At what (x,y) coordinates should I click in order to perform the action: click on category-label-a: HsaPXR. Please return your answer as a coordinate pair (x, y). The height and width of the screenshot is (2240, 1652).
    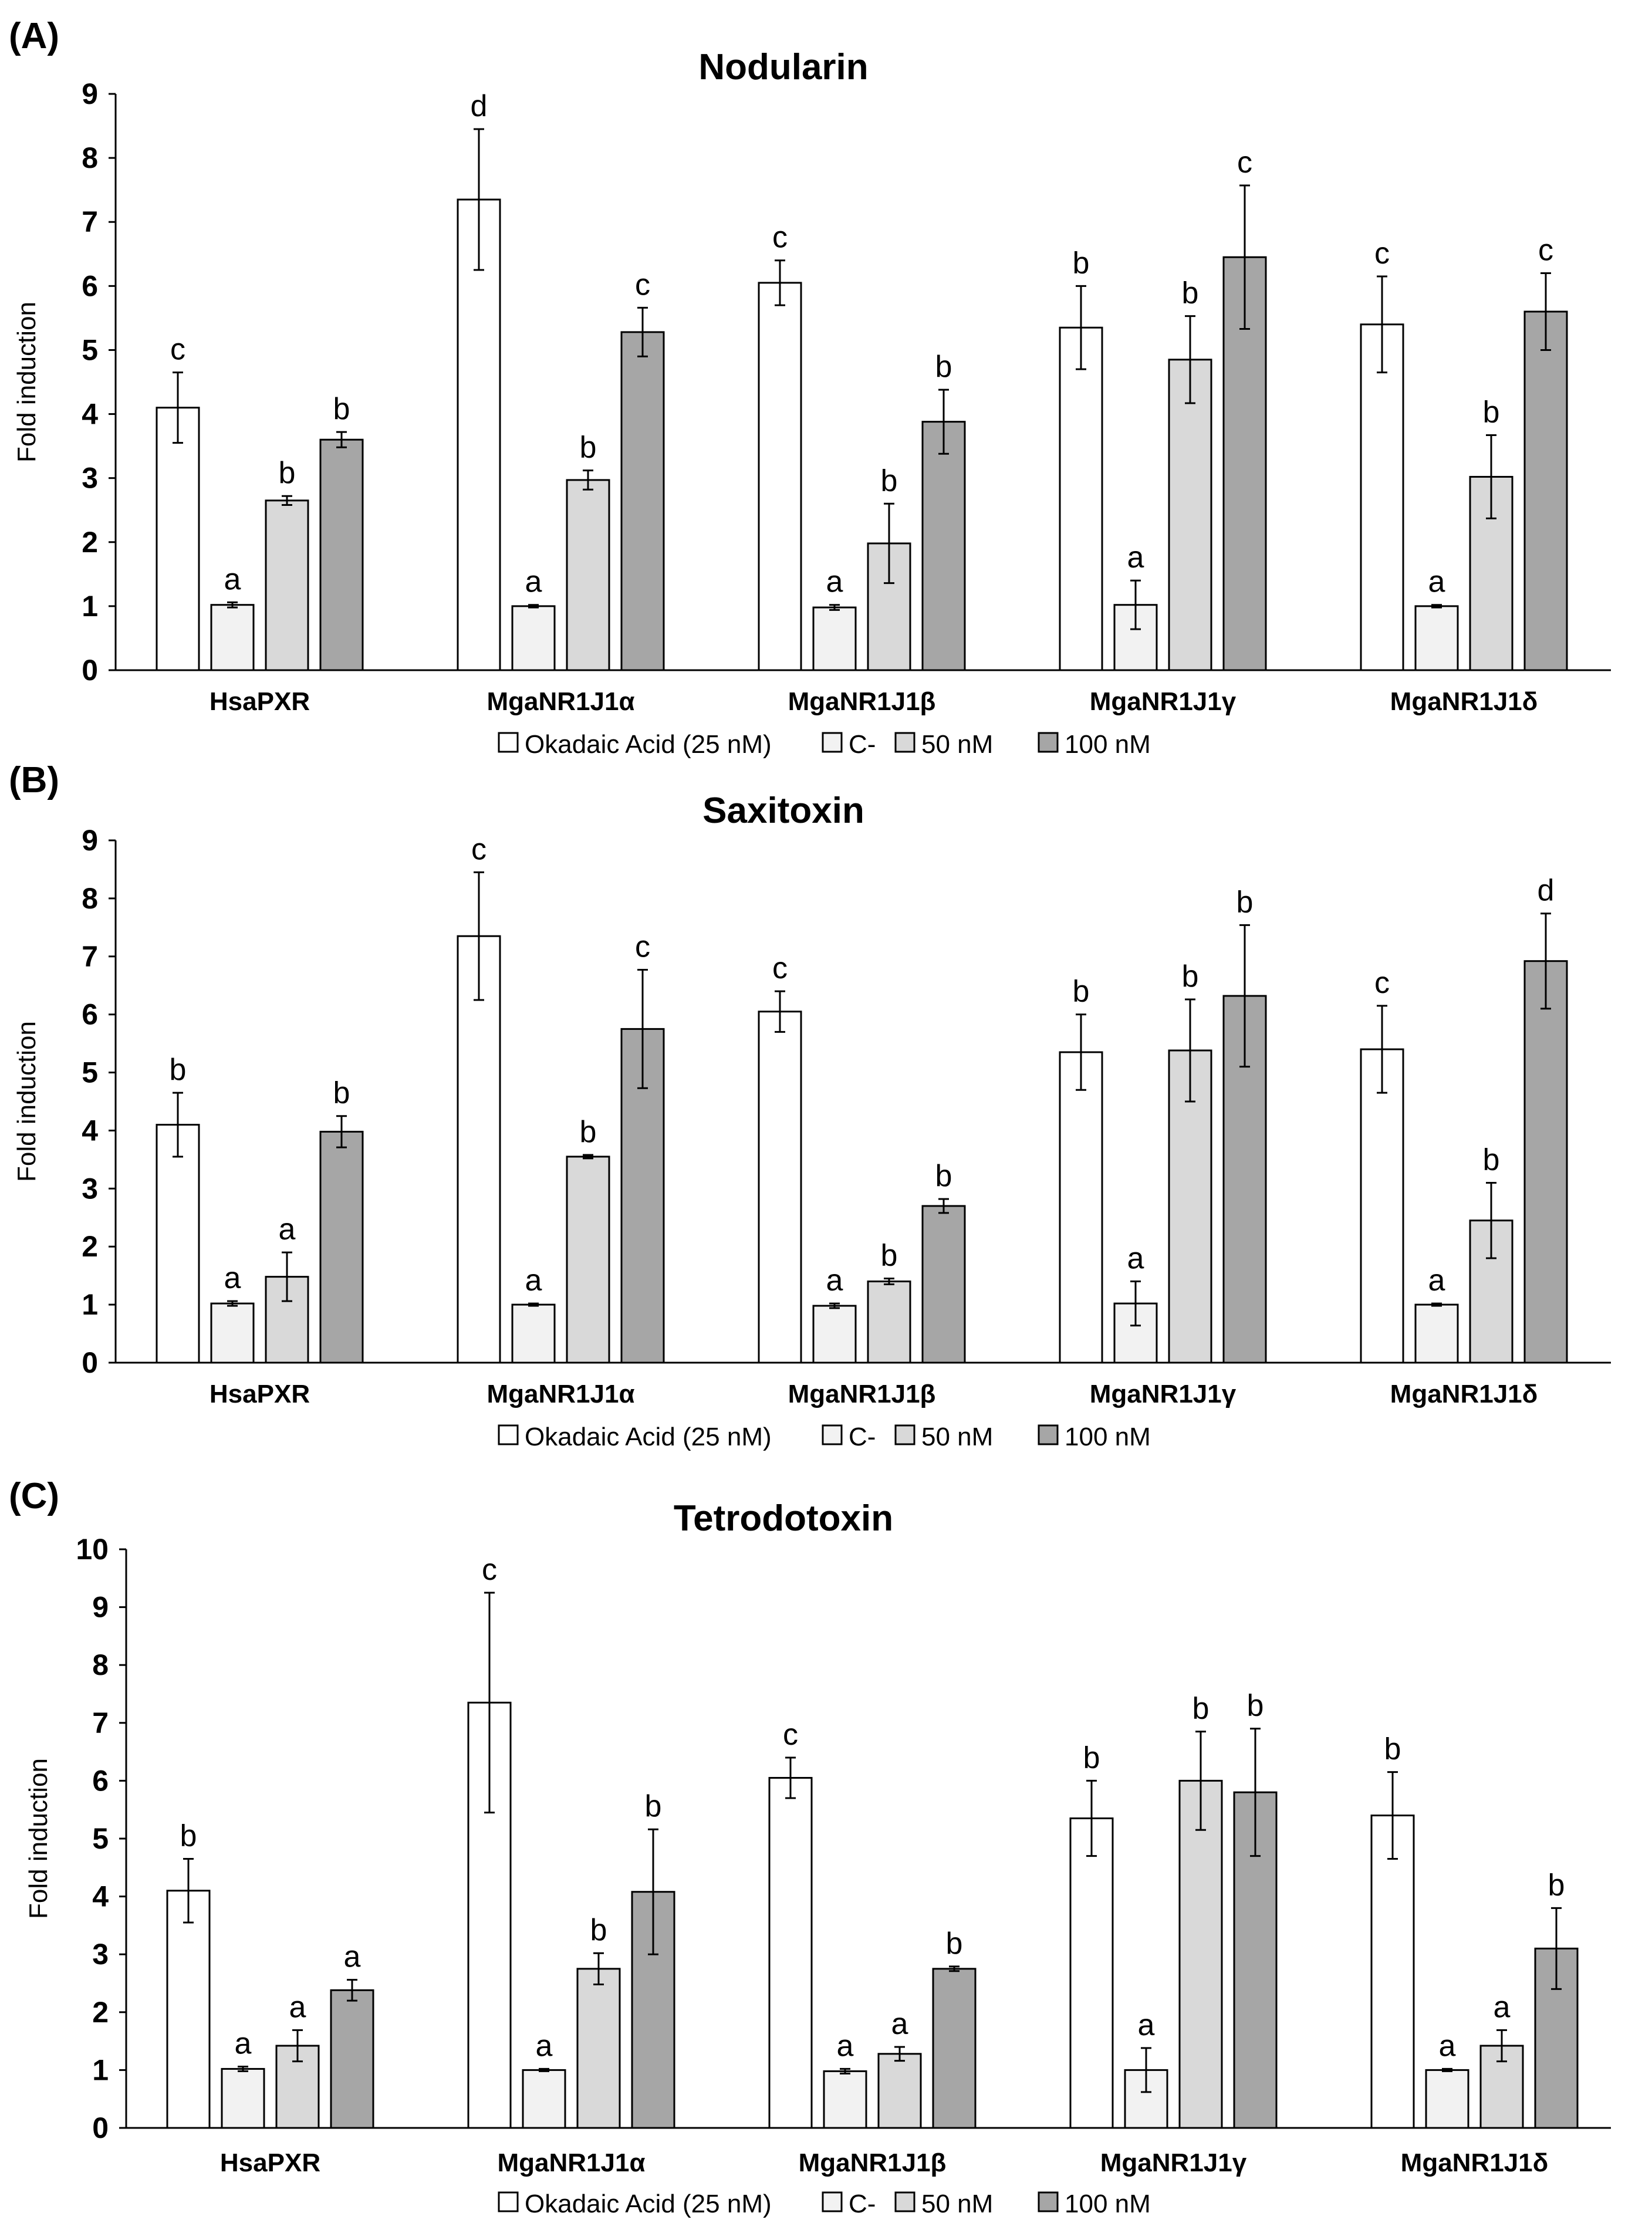
    Looking at the image, I should click on (260, 701).